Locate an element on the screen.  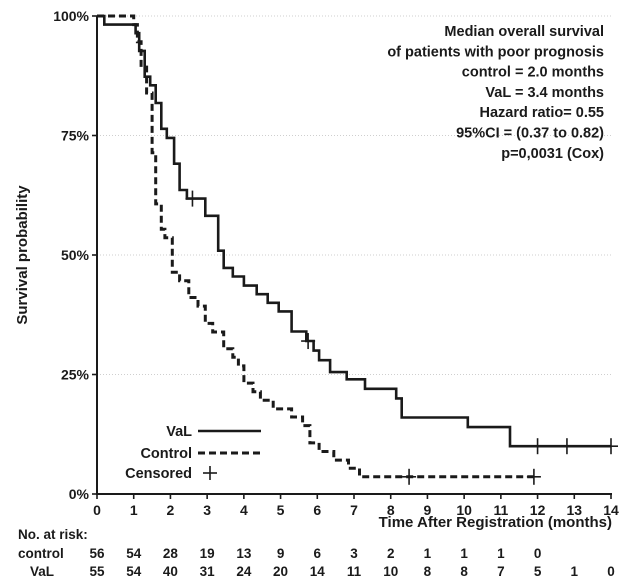
x-axis-title: Time After Registration (months) is located at coordinates (495, 522).